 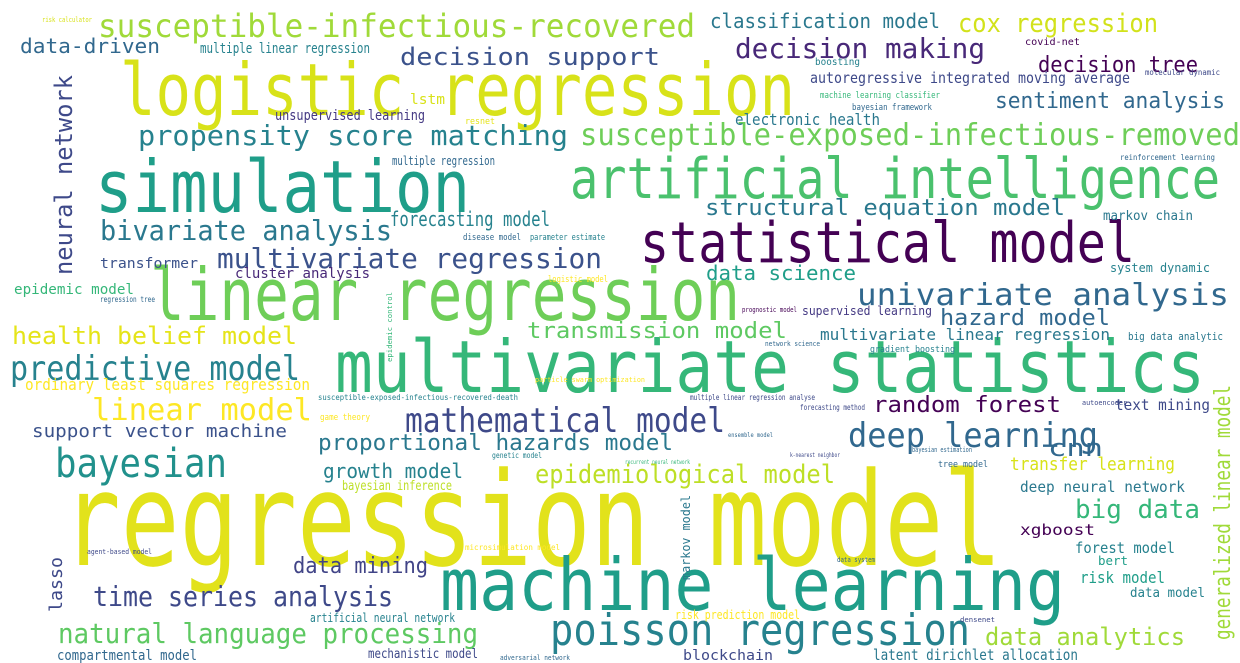 What do you see at coordinates (977, 620) in the screenshot?
I see `word: densenet` at bounding box center [977, 620].